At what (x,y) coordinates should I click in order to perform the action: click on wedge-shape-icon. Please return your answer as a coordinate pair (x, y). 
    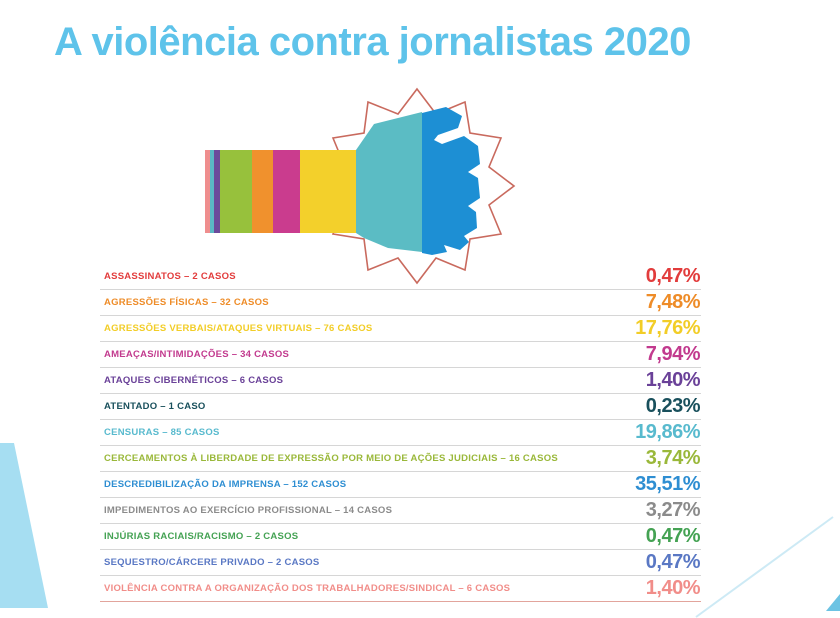
    Looking at the image, I should click on (24, 525).